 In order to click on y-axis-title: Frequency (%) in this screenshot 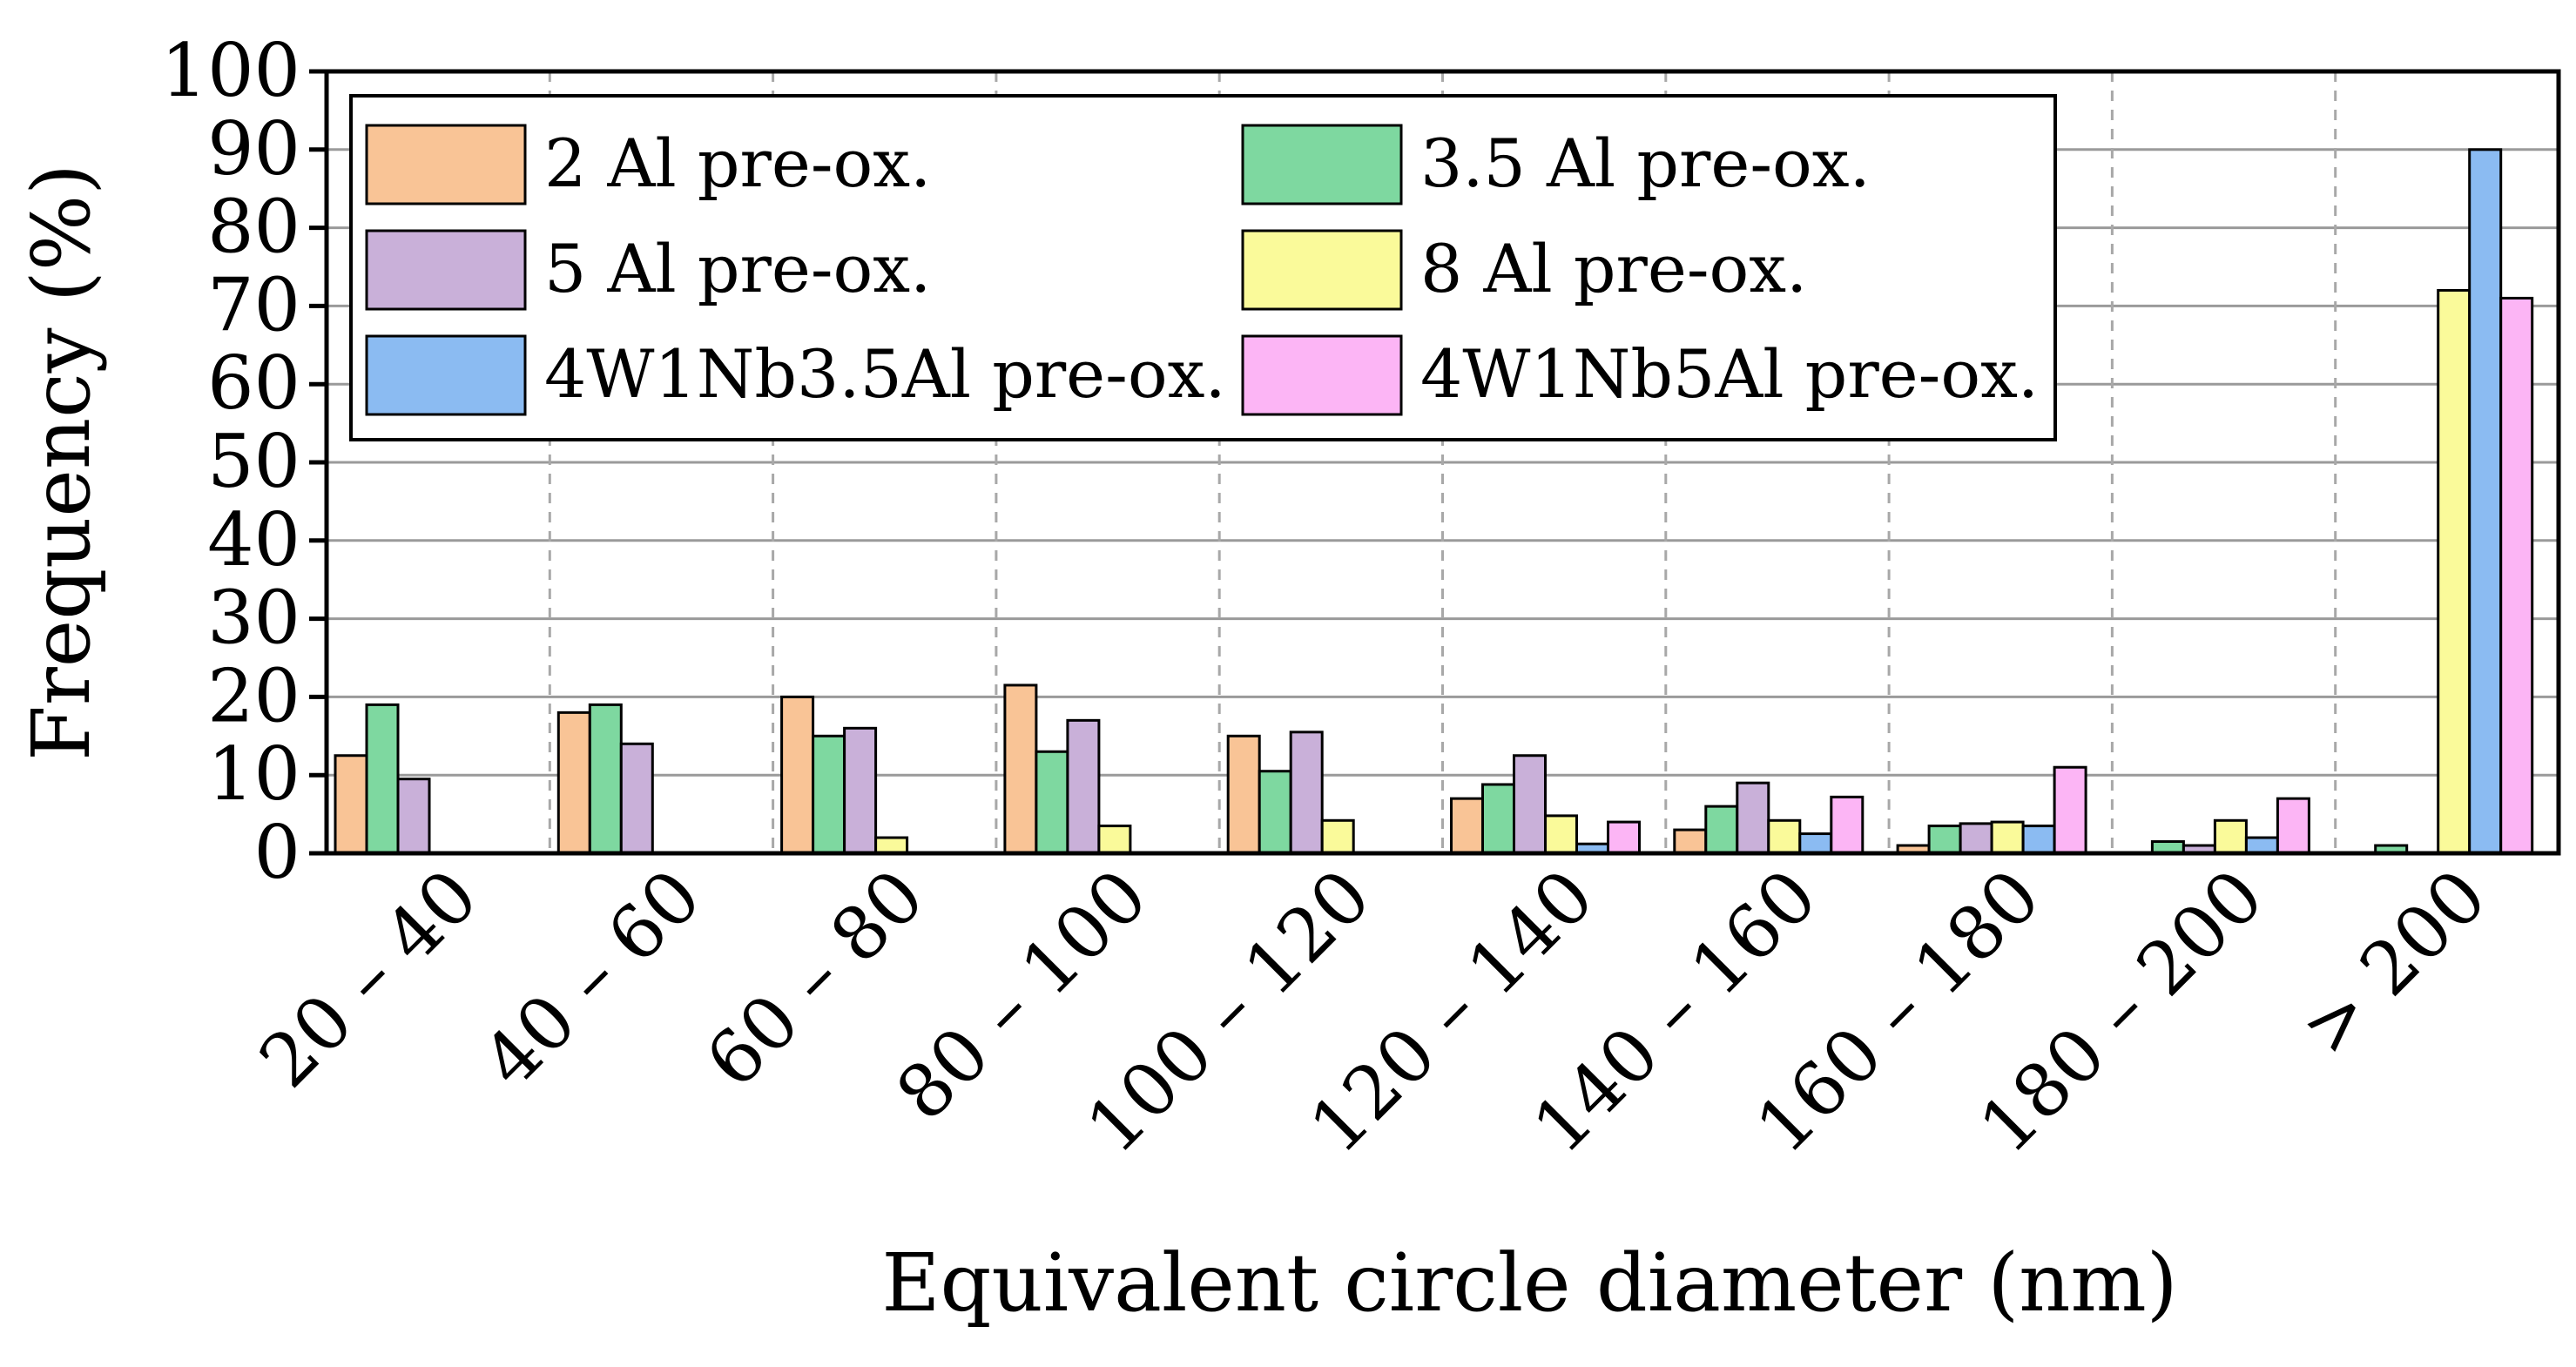, I will do `click(61, 462)`.